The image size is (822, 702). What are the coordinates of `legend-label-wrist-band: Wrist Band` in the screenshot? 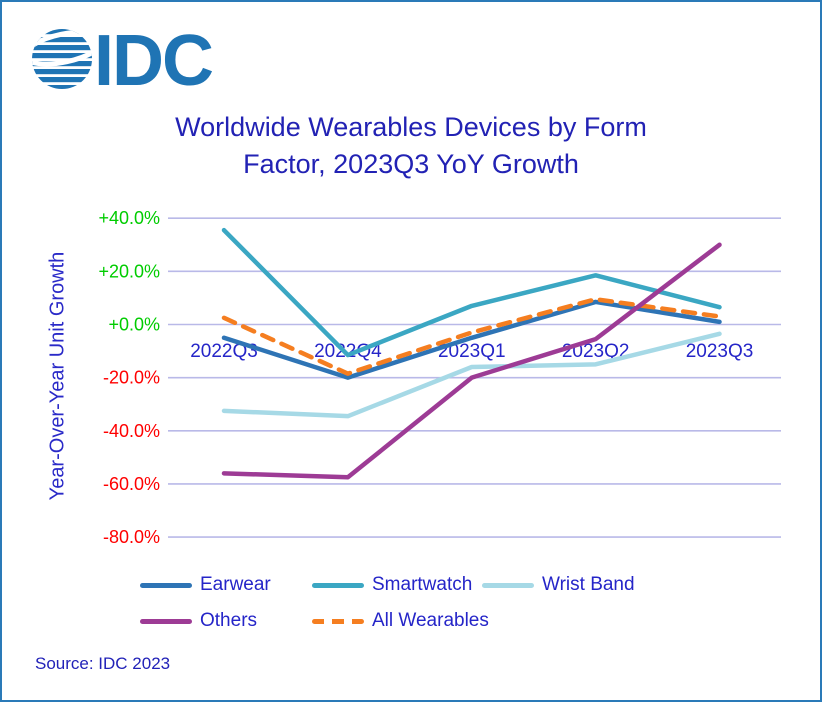 It's located at (588, 584).